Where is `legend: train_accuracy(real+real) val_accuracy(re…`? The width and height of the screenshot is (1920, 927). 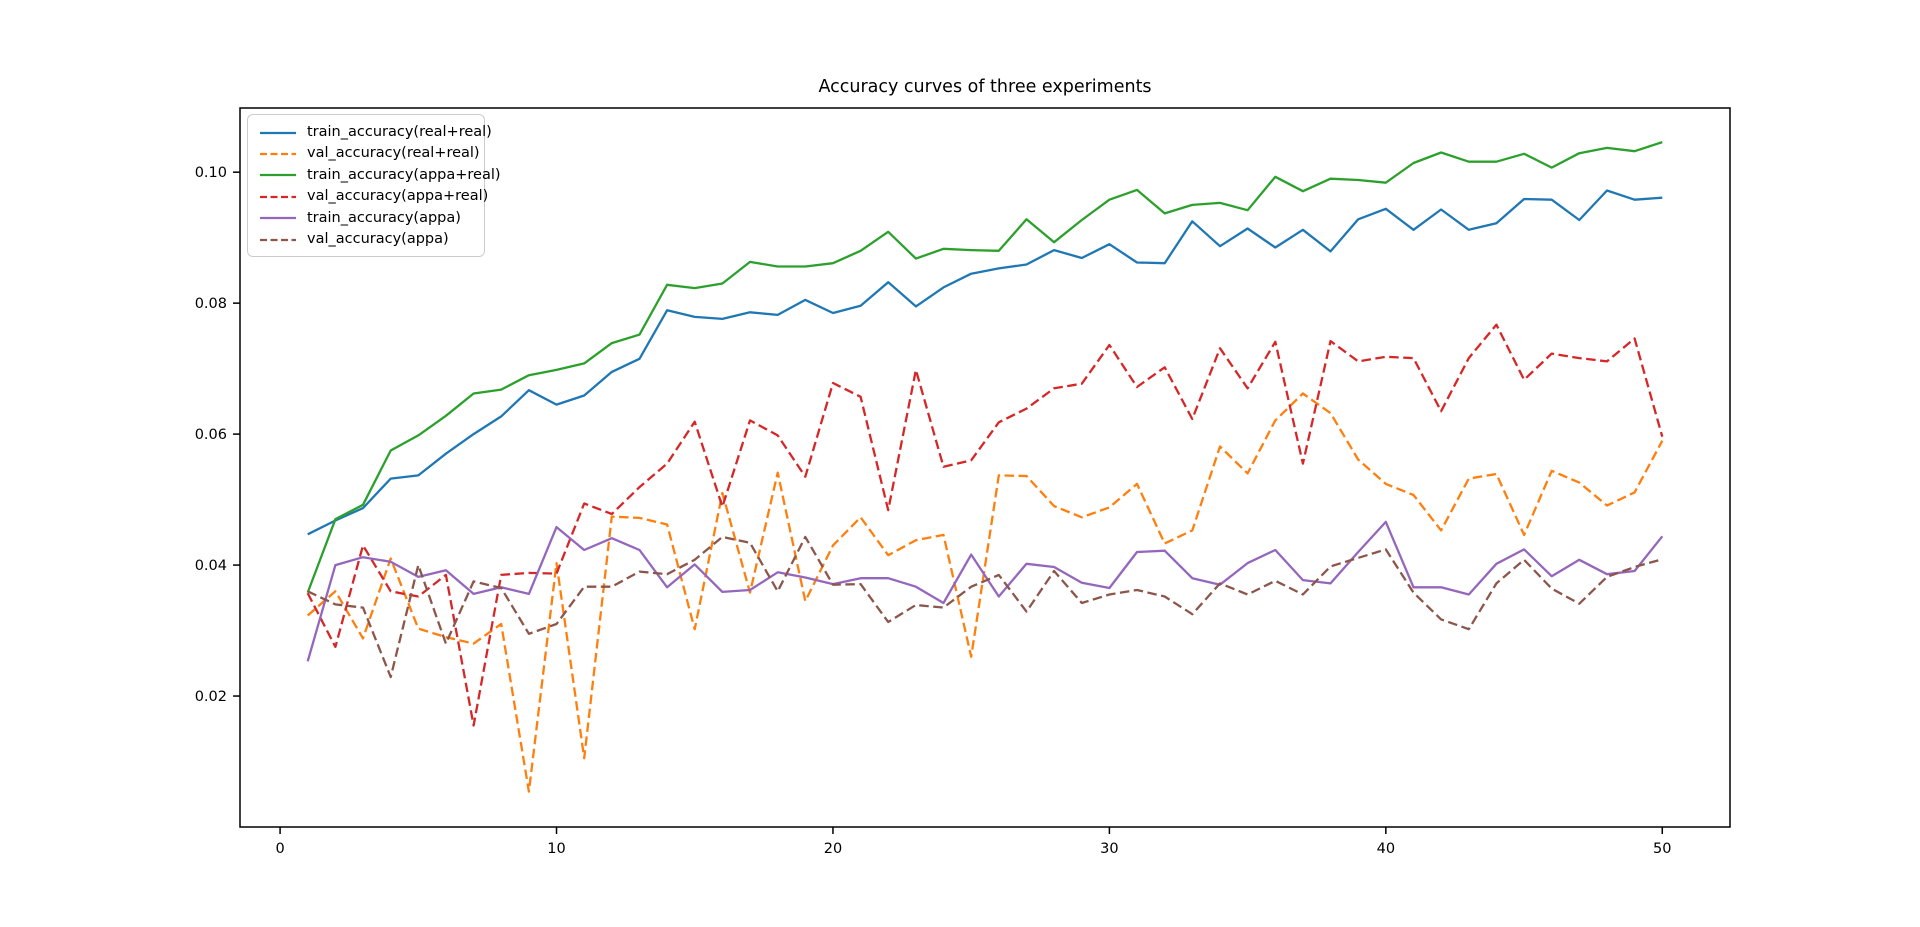
legend: train_accuracy(real+real) val_accuracy(re… is located at coordinates (374, 186).